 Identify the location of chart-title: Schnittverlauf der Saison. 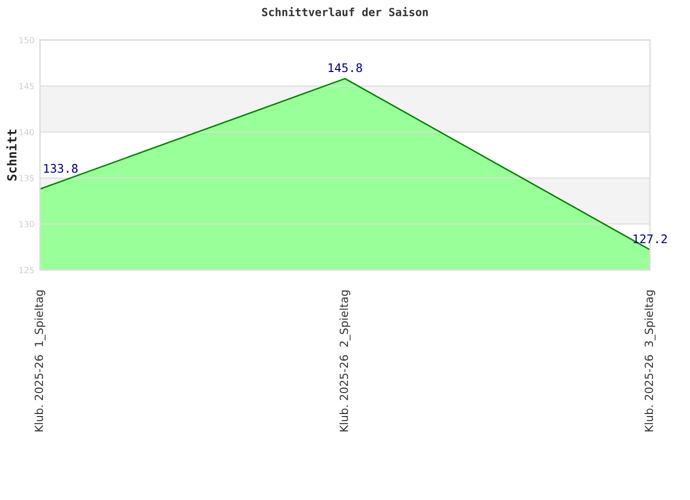
(345, 11).